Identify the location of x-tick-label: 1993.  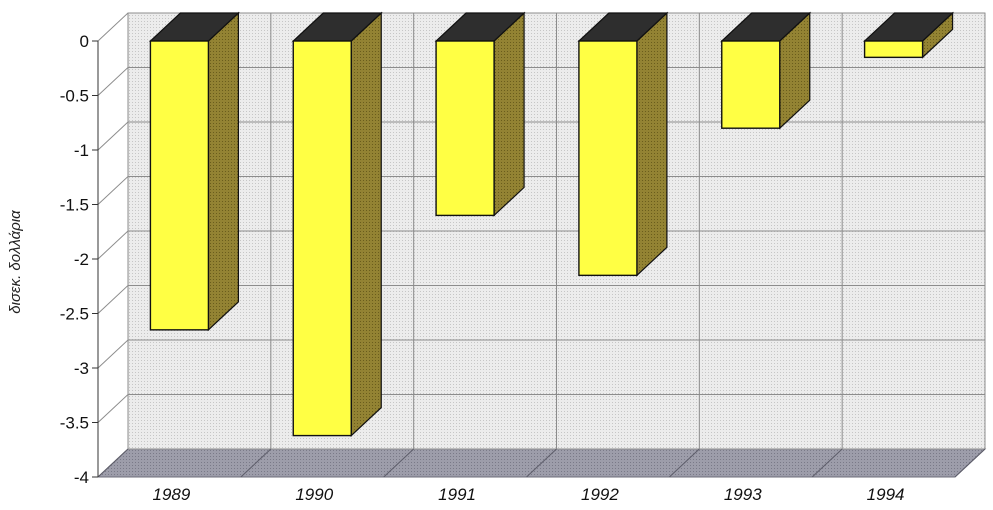
(743, 494).